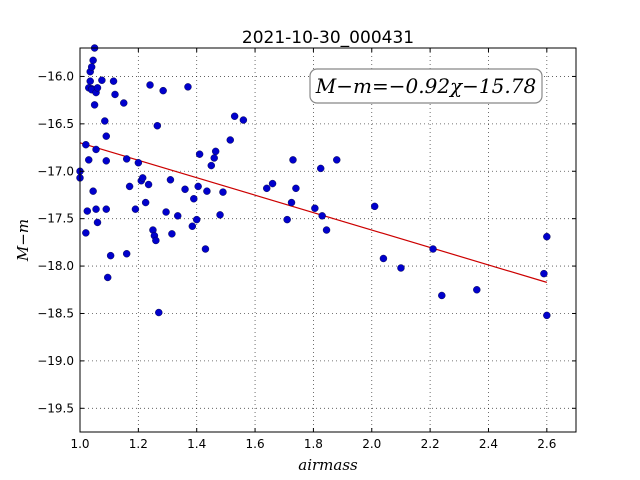  Describe the element at coordinates (430, 444) in the screenshot. I see `x-tick-label: 2.2` at that location.